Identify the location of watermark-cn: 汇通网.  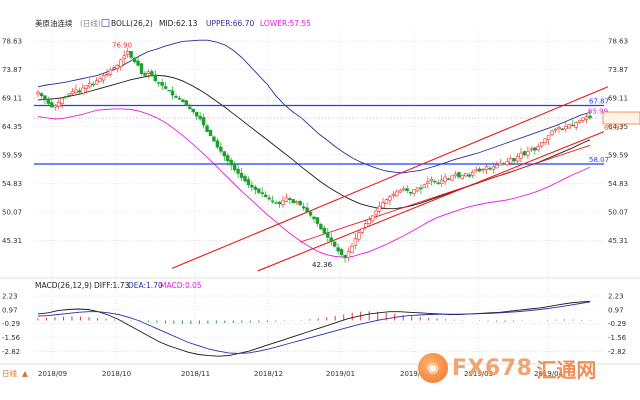
(566, 369).